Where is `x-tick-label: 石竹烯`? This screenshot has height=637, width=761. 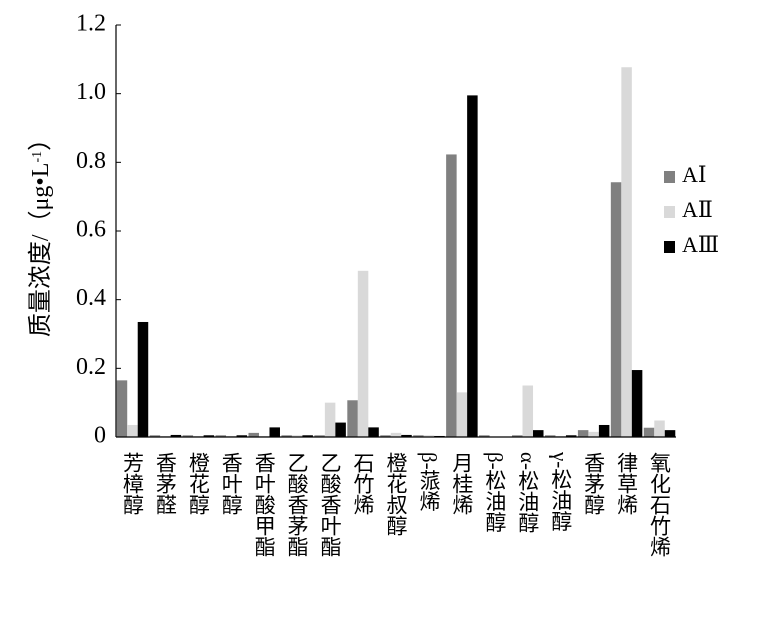 x-tick-label: 石竹烯 is located at coordinates (363, 483).